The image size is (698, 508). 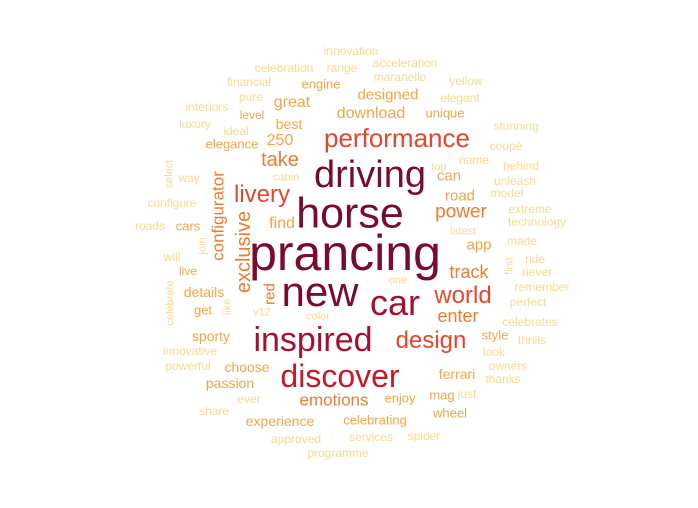 I want to click on word-programme: programme, so click(x=338, y=453).